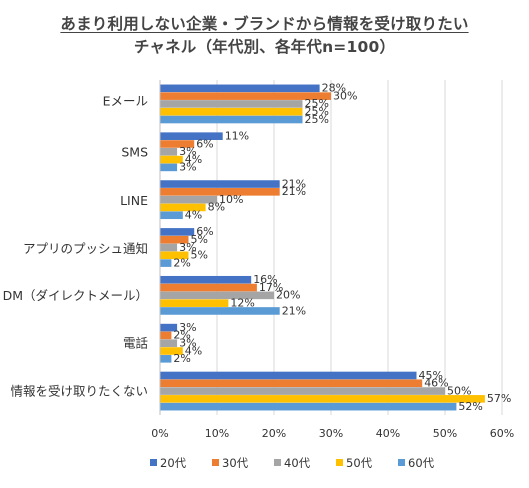 This screenshot has width=529, height=488. What do you see at coordinates (345, 95) in the screenshot?
I see `data-label: 30%` at bounding box center [345, 95].